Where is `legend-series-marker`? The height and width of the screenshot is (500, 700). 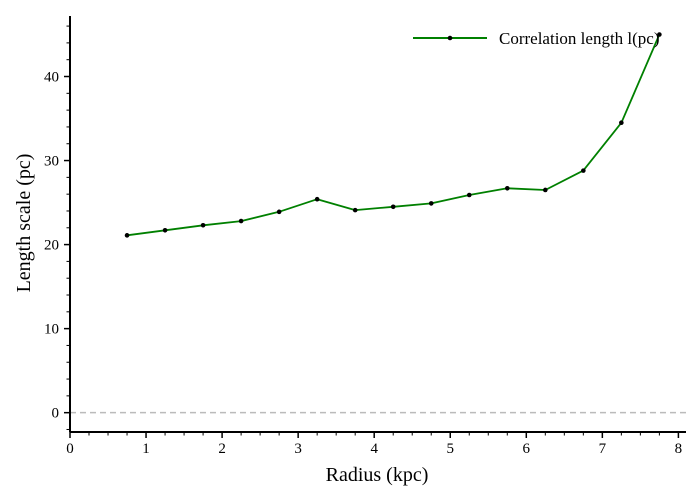 legend-series-marker is located at coordinates (450, 38).